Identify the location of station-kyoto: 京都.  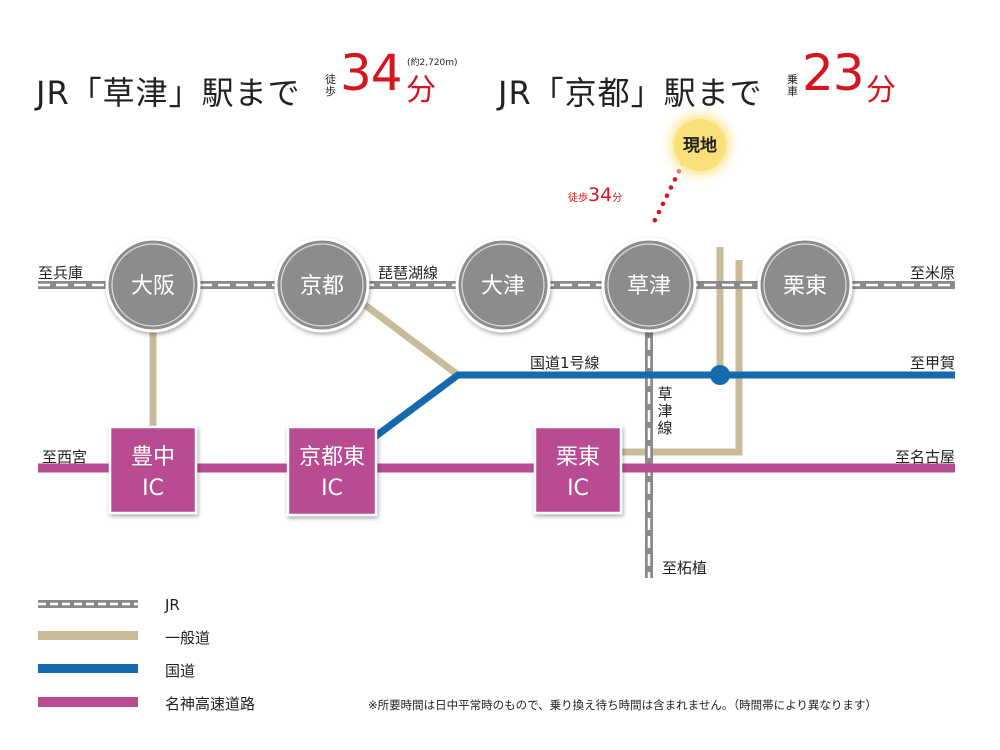
(322, 285).